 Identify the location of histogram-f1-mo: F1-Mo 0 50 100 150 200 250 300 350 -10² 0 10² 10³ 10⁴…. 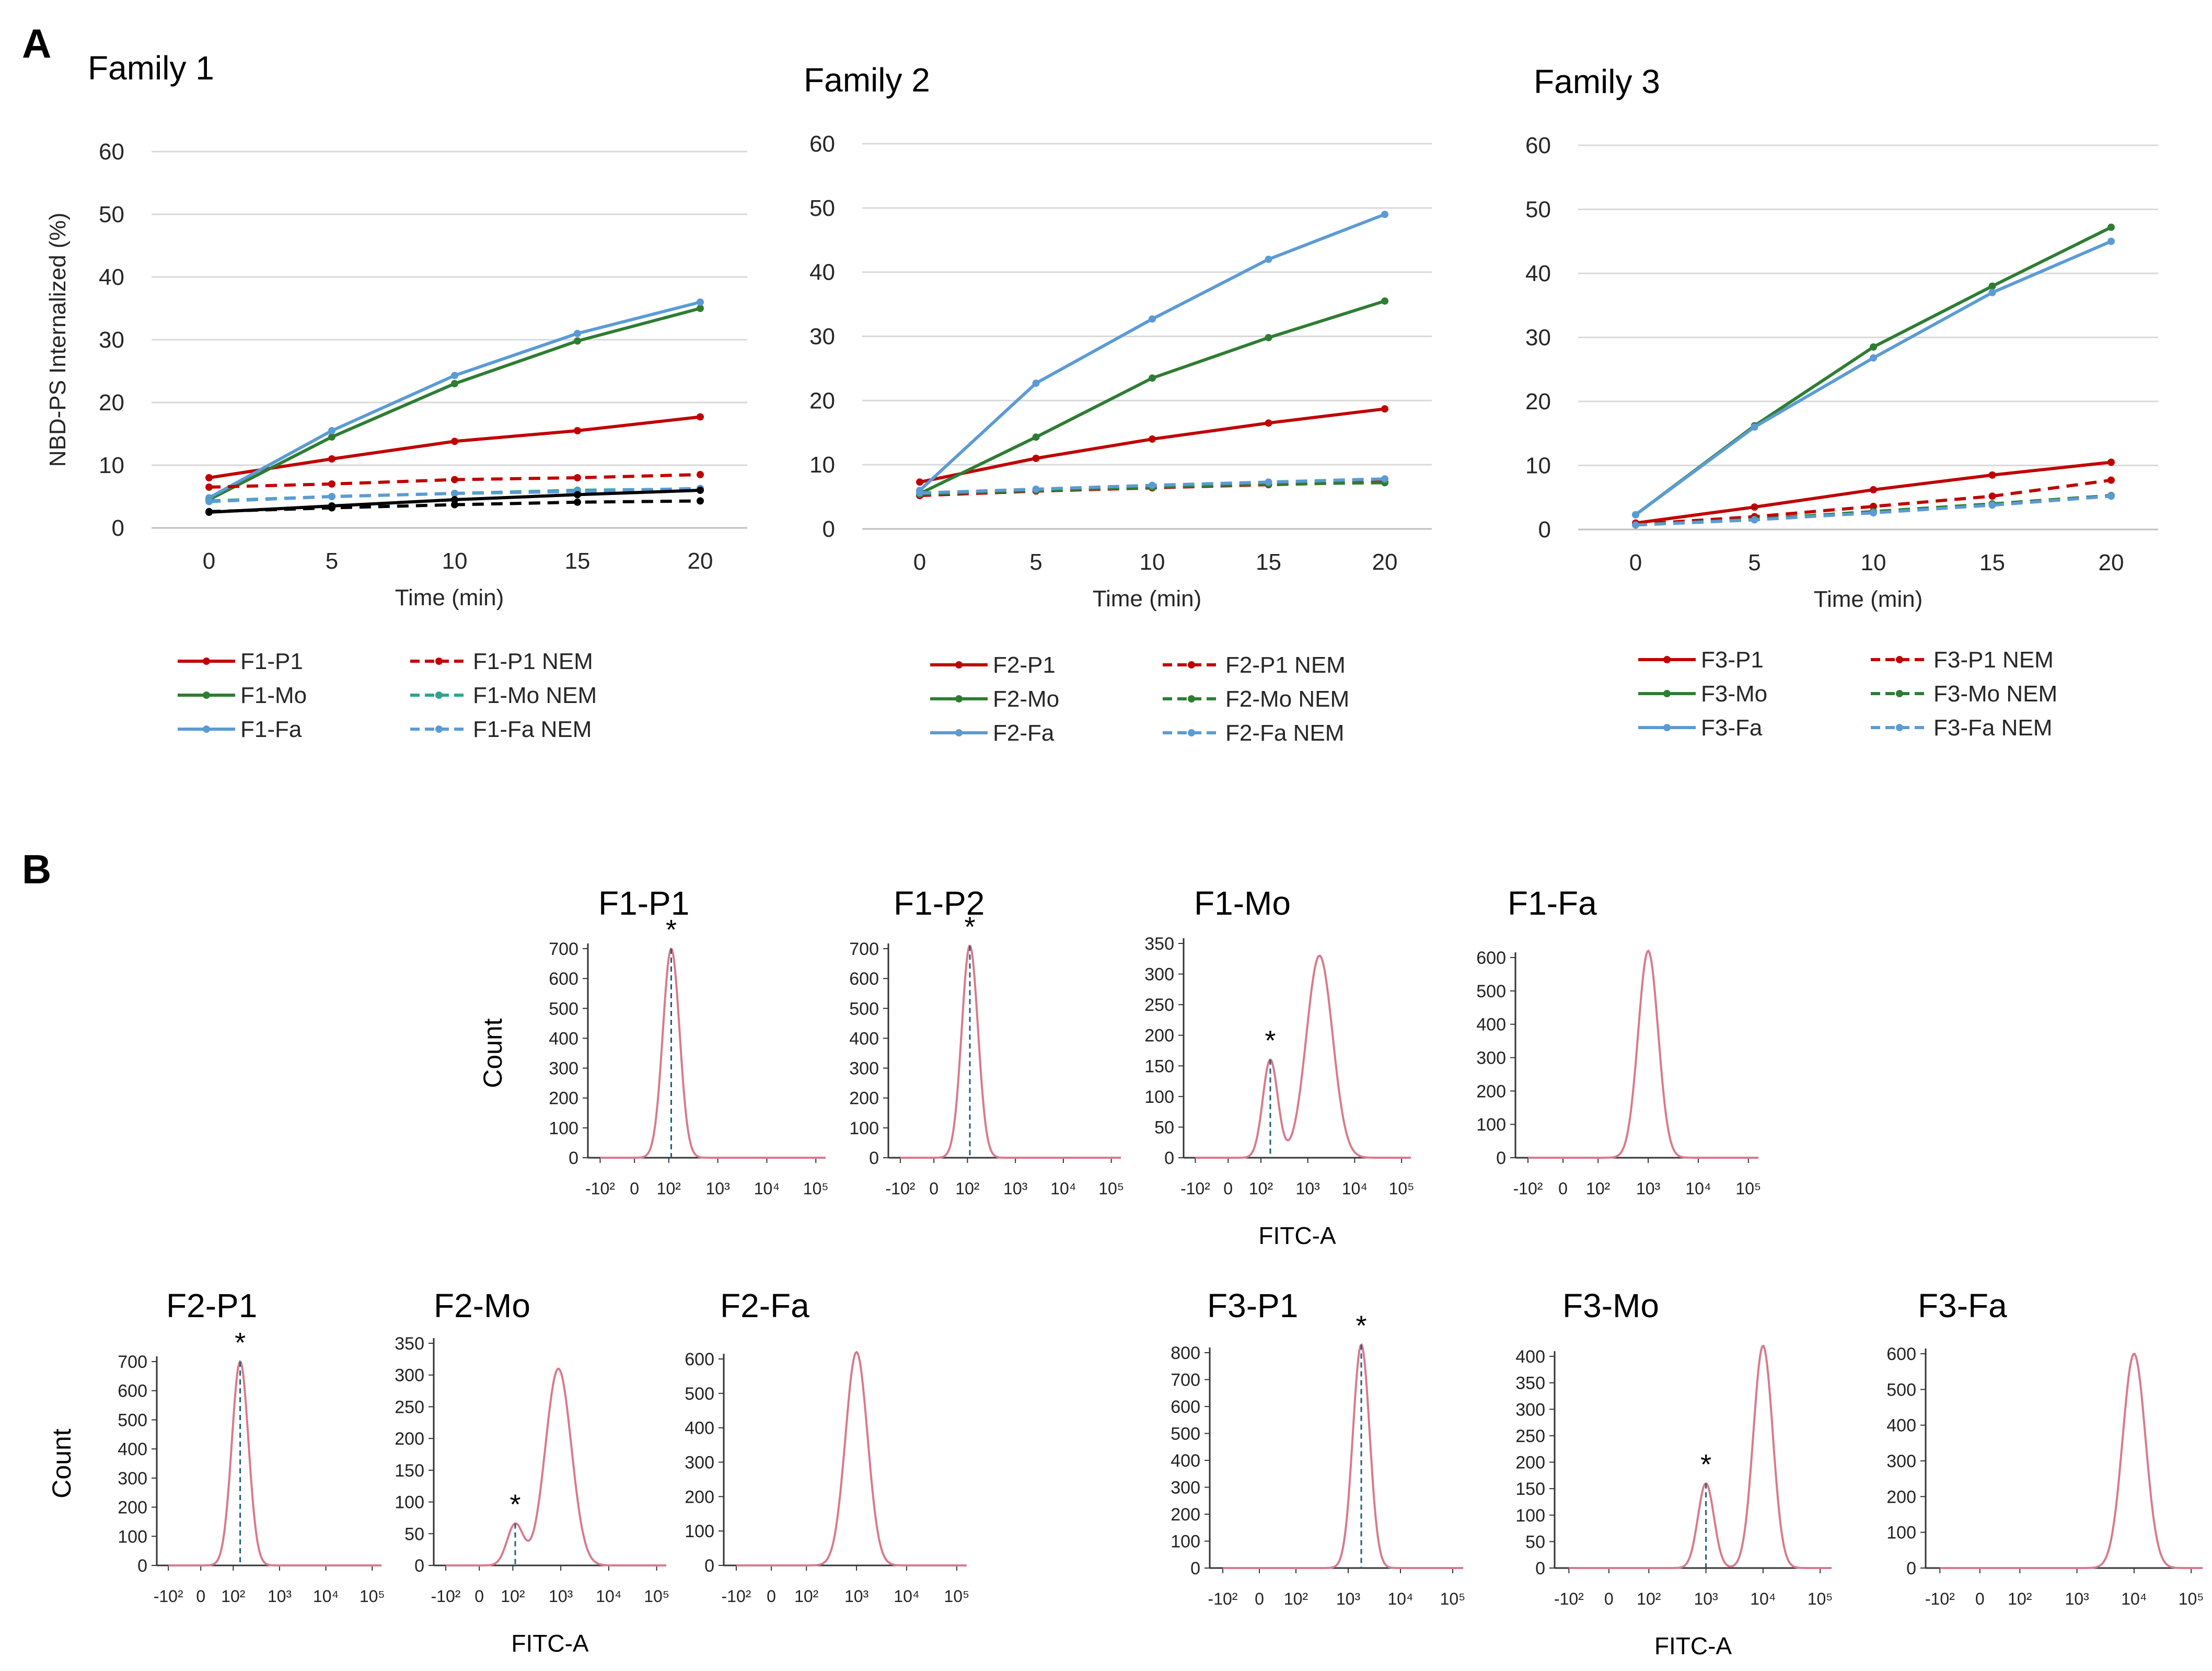
(1279, 1066).